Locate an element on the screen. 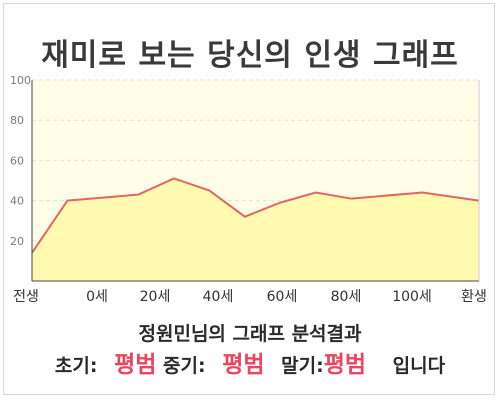  early-value: 평범 is located at coordinates (135, 365).